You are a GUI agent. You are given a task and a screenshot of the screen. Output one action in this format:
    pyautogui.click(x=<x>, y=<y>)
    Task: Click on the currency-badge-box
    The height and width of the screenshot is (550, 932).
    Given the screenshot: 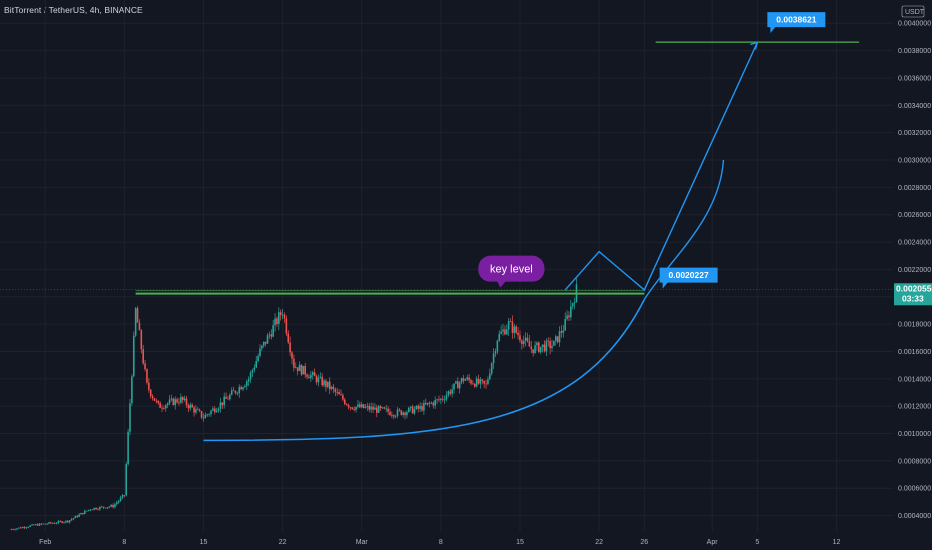 What is the action you would take?
    pyautogui.click(x=913, y=11)
    